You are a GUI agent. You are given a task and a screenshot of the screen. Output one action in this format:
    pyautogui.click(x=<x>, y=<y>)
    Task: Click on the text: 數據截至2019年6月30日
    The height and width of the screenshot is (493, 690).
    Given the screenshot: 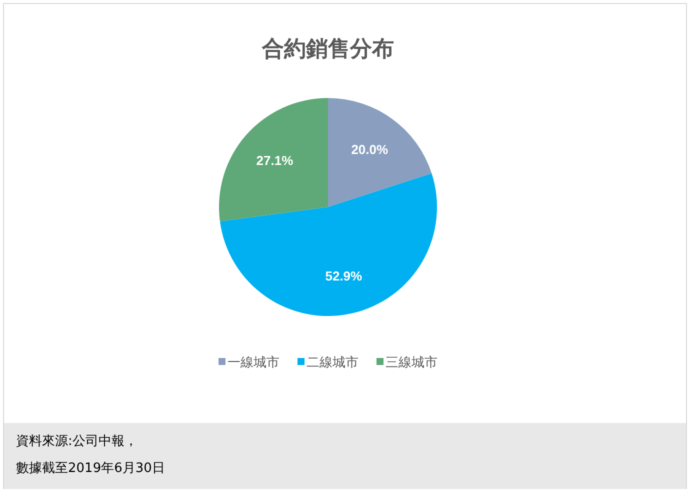 What is the action you would take?
    pyautogui.click(x=90, y=468)
    